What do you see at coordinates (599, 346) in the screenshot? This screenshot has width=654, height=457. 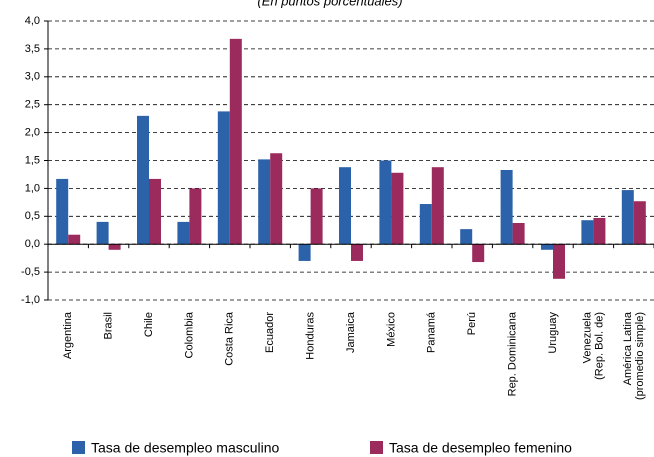 I see `x-tick-label-line: (Rep. Bol. de)` at bounding box center [599, 346].